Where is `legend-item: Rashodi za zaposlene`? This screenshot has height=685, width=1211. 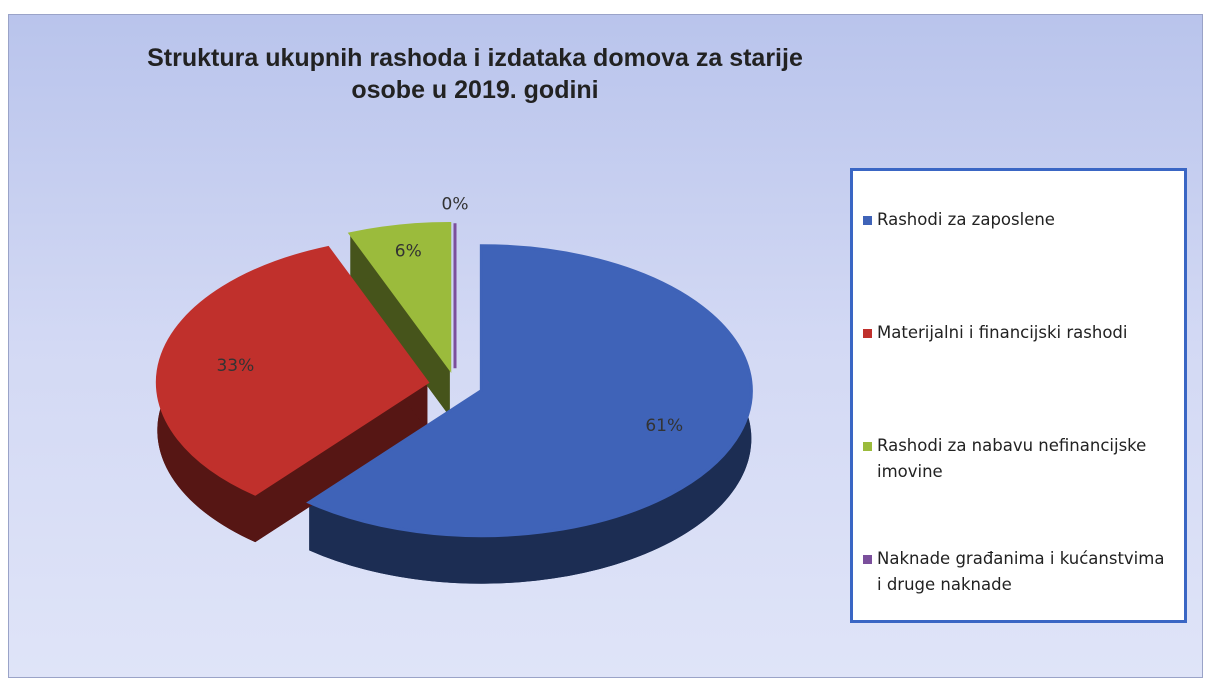 legend-item: Rashodi za zaposlene is located at coordinates (1018, 263).